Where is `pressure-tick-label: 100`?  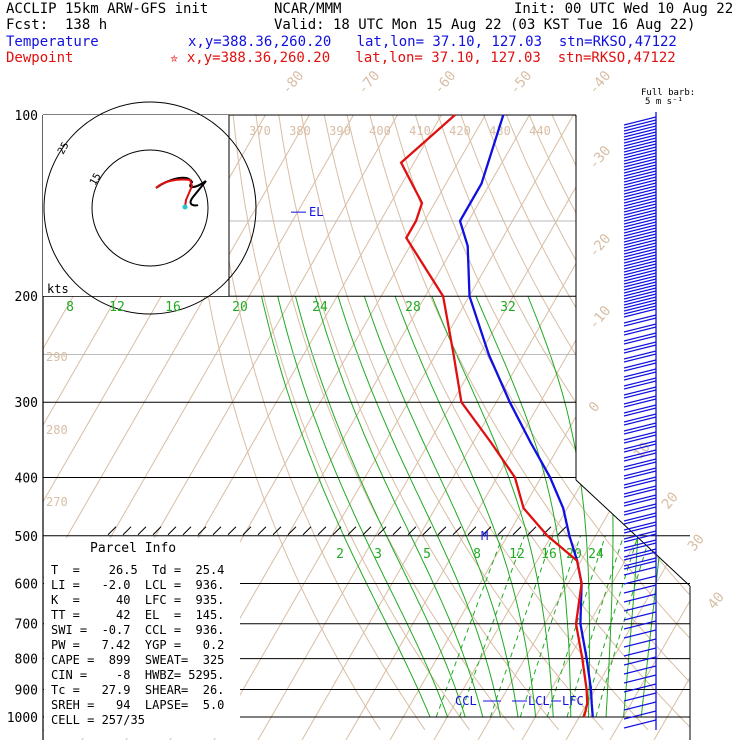
pressure-tick-label: 100 is located at coordinates (26, 116).